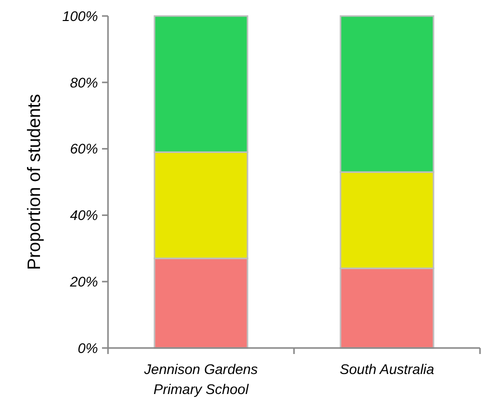  I want to click on y-tick-label: 80%, so click(84, 82).